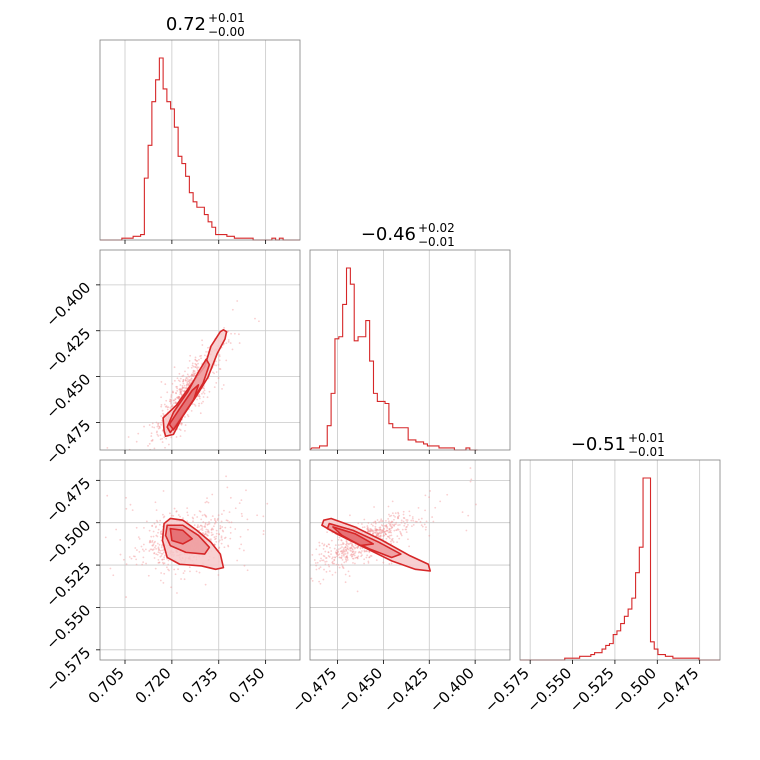  I want to click on histogram-step-line, so click(393, 359).